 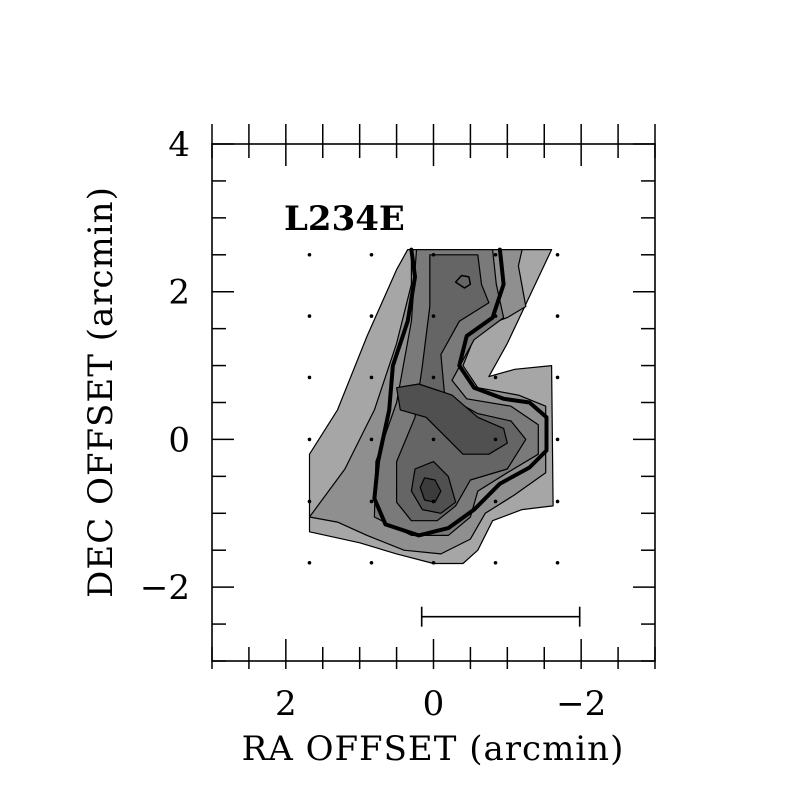 What do you see at coordinates (344, 219) in the screenshot?
I see `chart-title: L234E` at bounding box center [344, 219].